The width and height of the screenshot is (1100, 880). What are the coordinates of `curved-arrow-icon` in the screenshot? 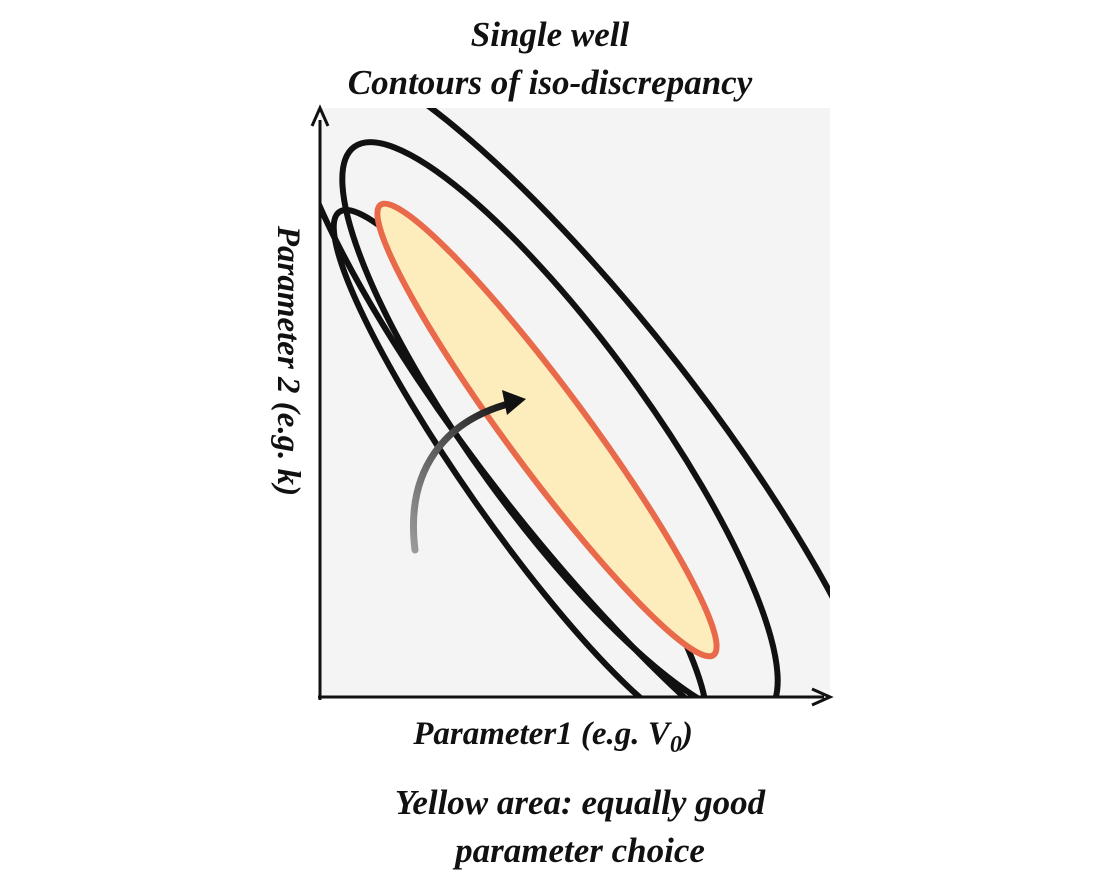 It's located at (468, 472).